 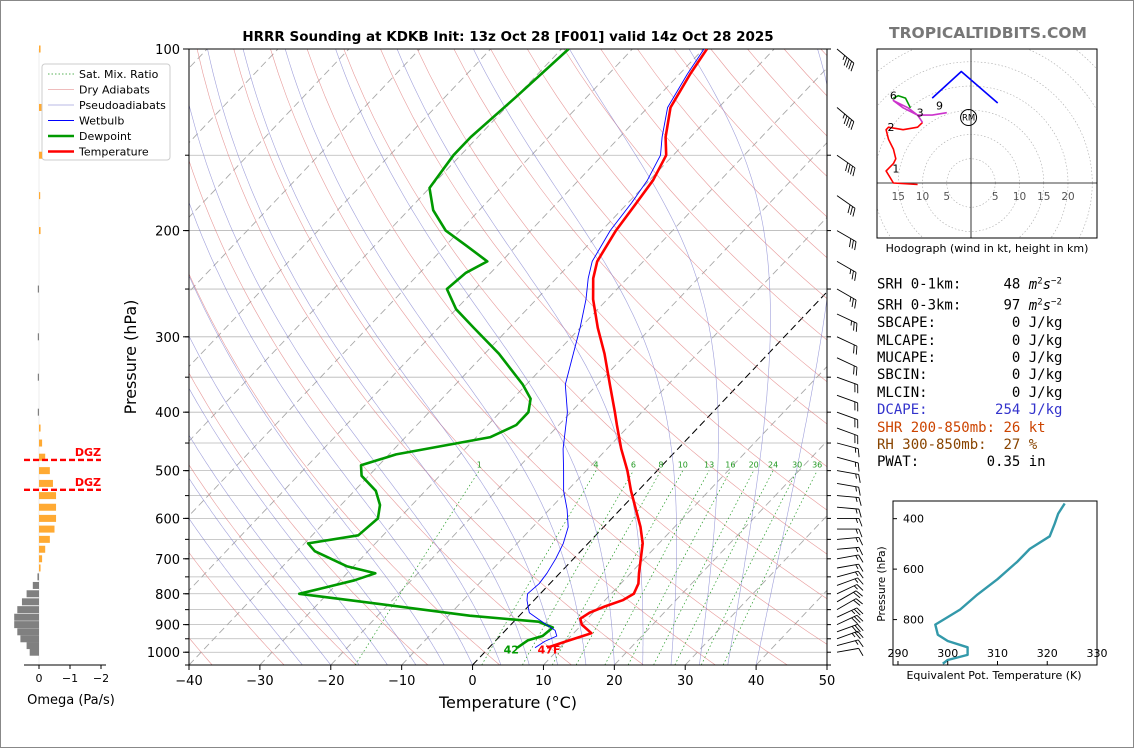 I want to click on surface-temperature-label: 47F, so click(x=549, y=650).